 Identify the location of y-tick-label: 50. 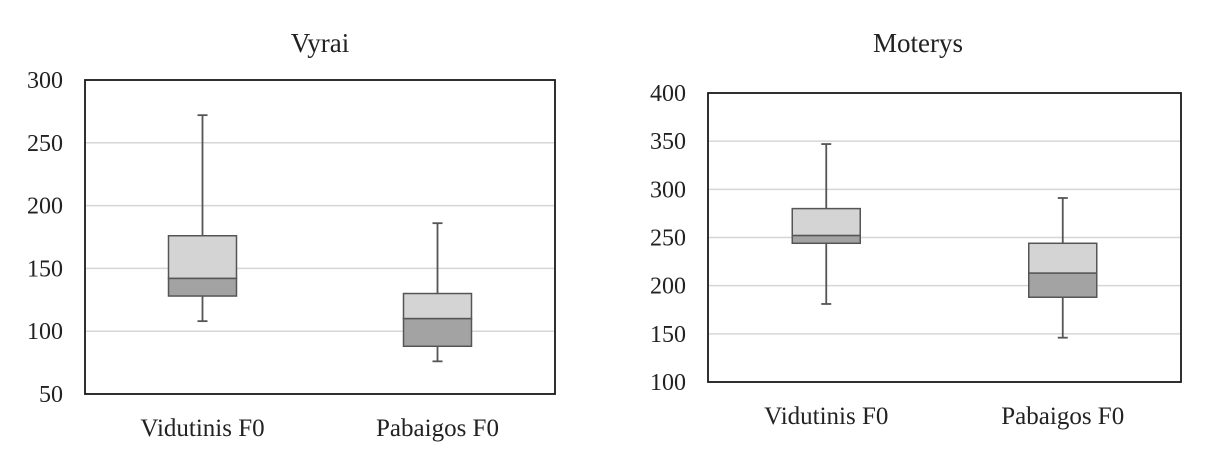
(51, 395).